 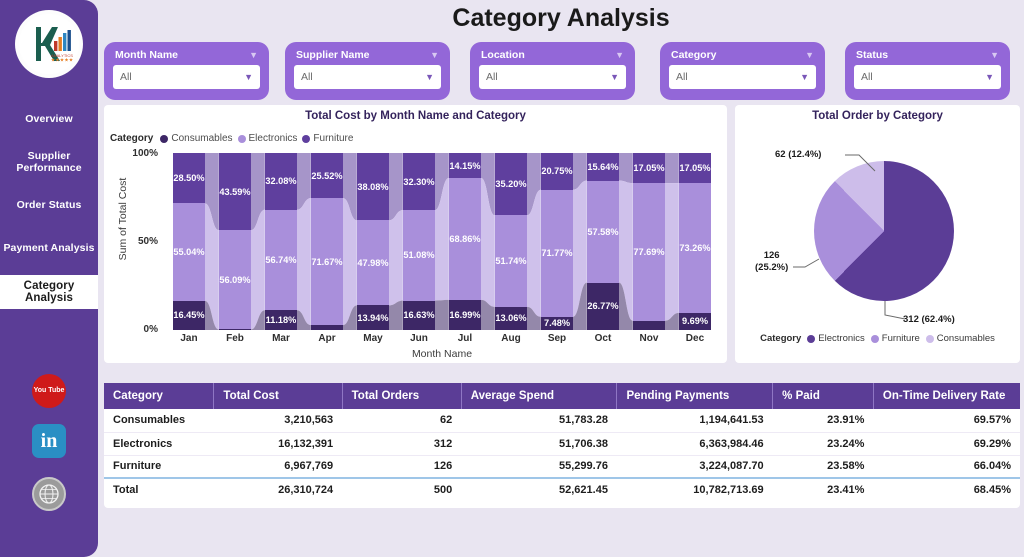 What do you see at coordinates (189, 178) in the screenshot?
I see `bar-segment-furniture: 28.50%` at bounding box center [189, 178].